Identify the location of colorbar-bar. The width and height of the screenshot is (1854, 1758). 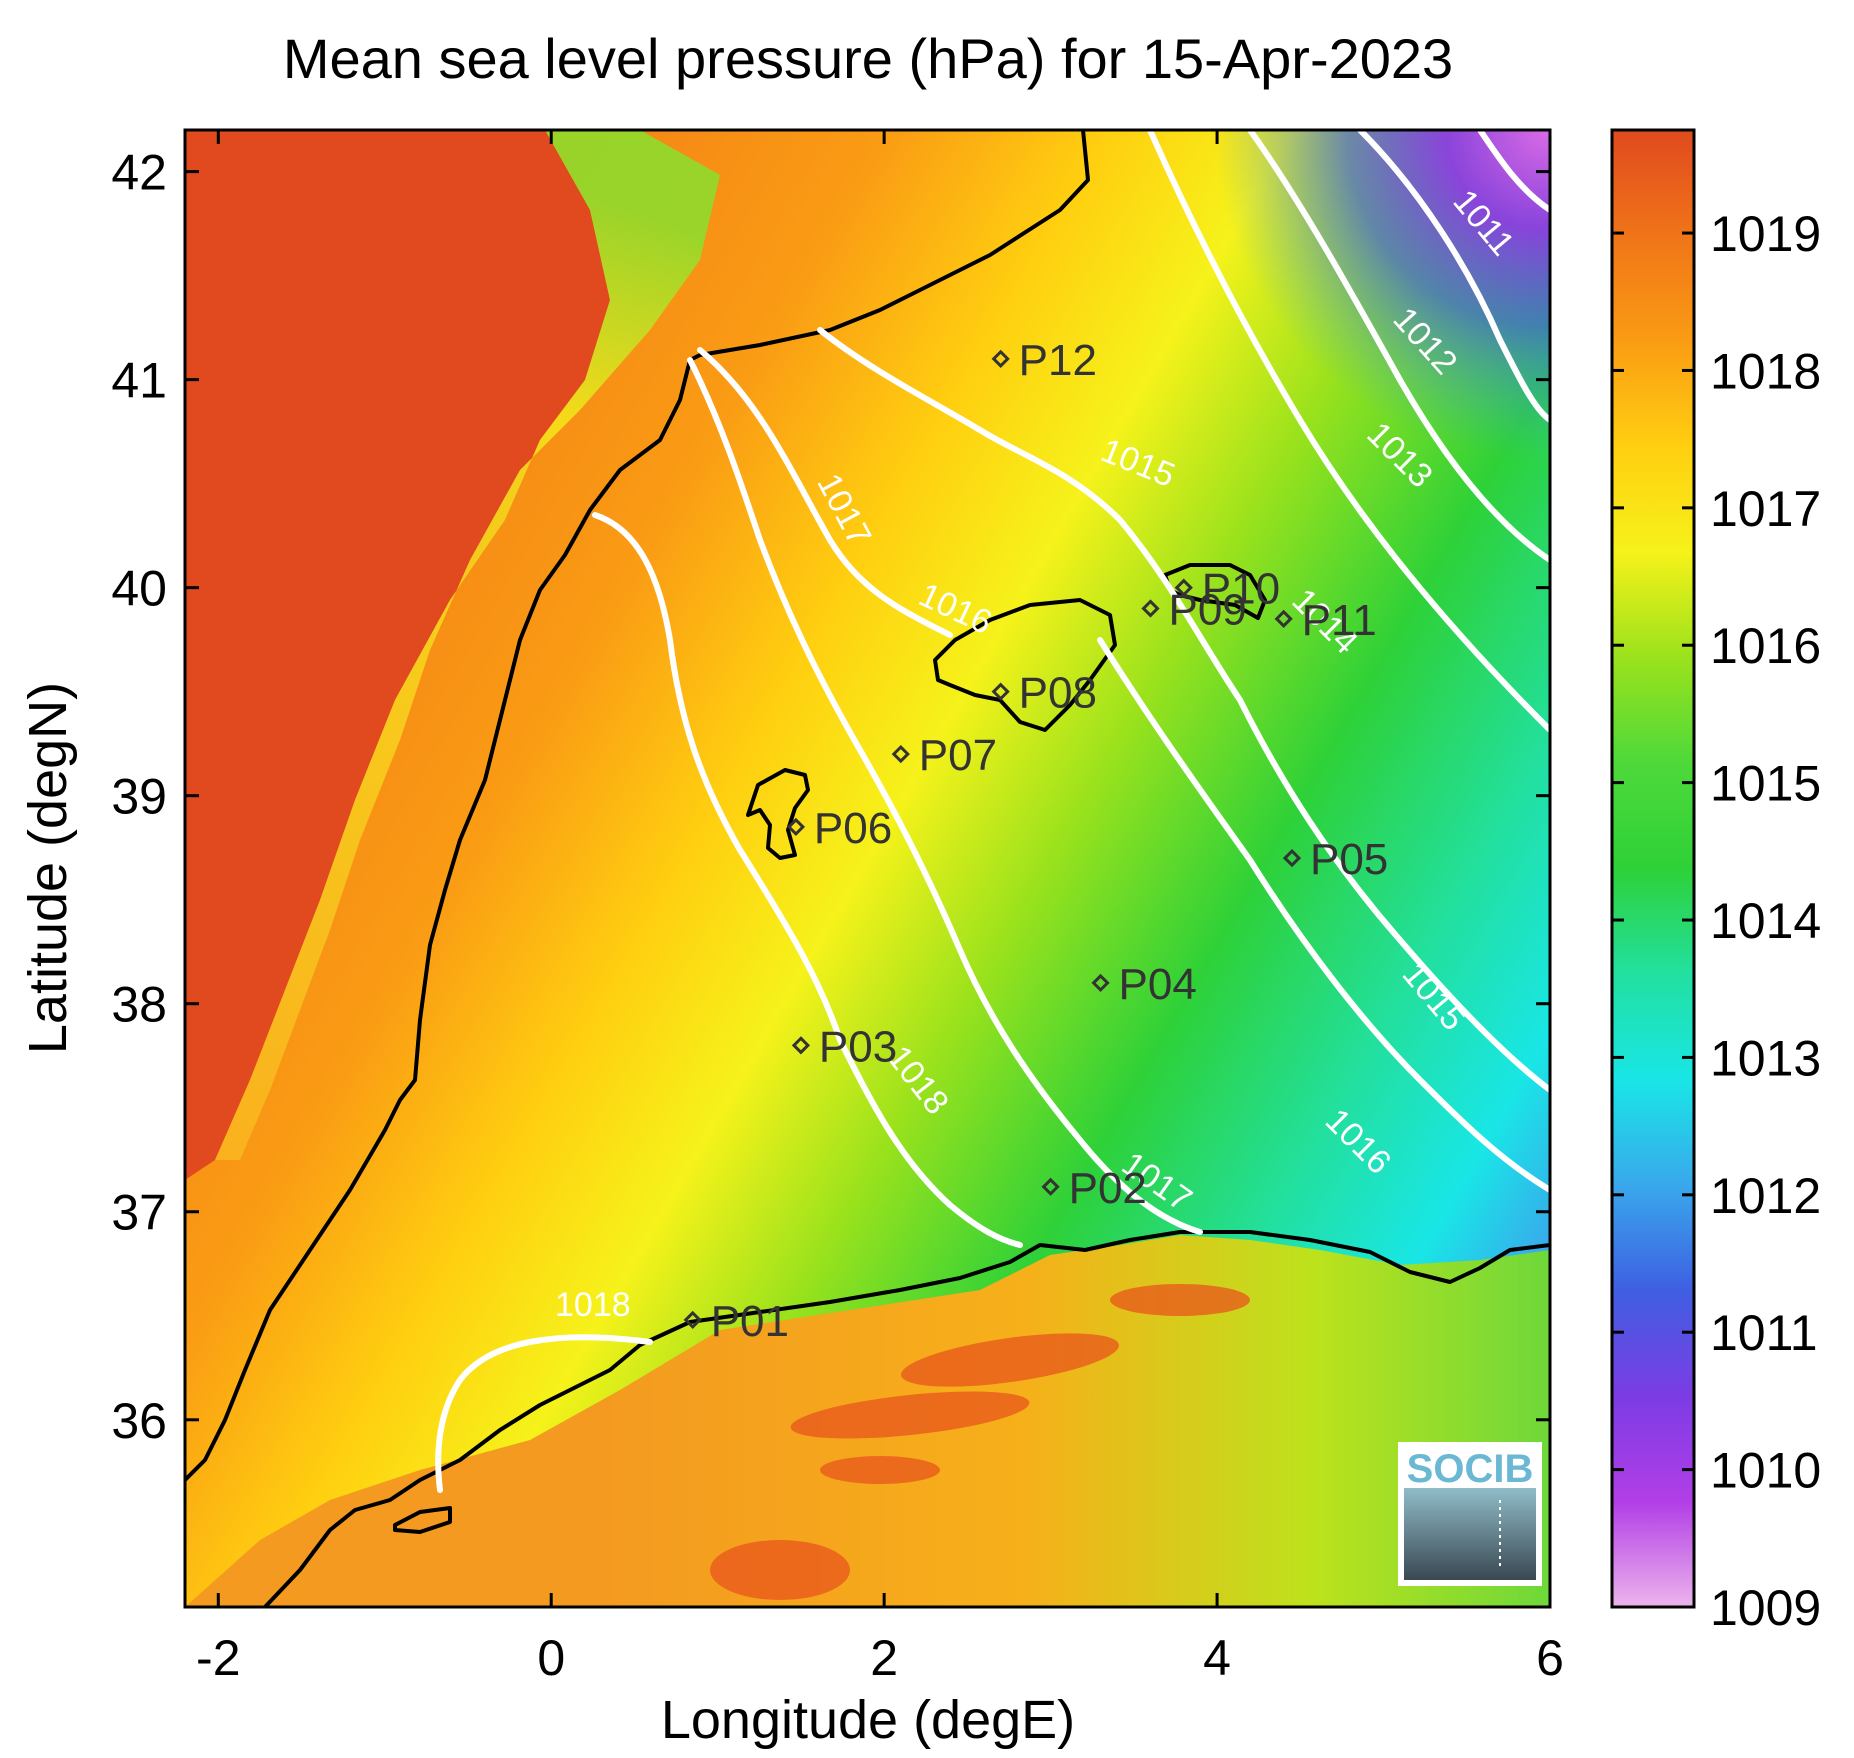
(1653, 868).